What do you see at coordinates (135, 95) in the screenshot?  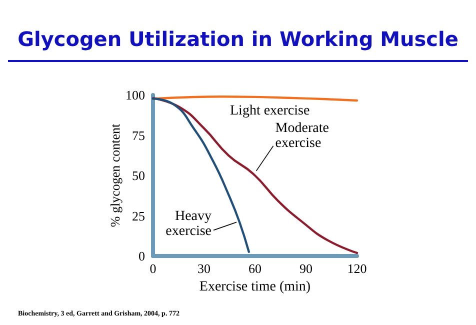 I see `y-tick-label: 100` at bounding box center [135, 95].